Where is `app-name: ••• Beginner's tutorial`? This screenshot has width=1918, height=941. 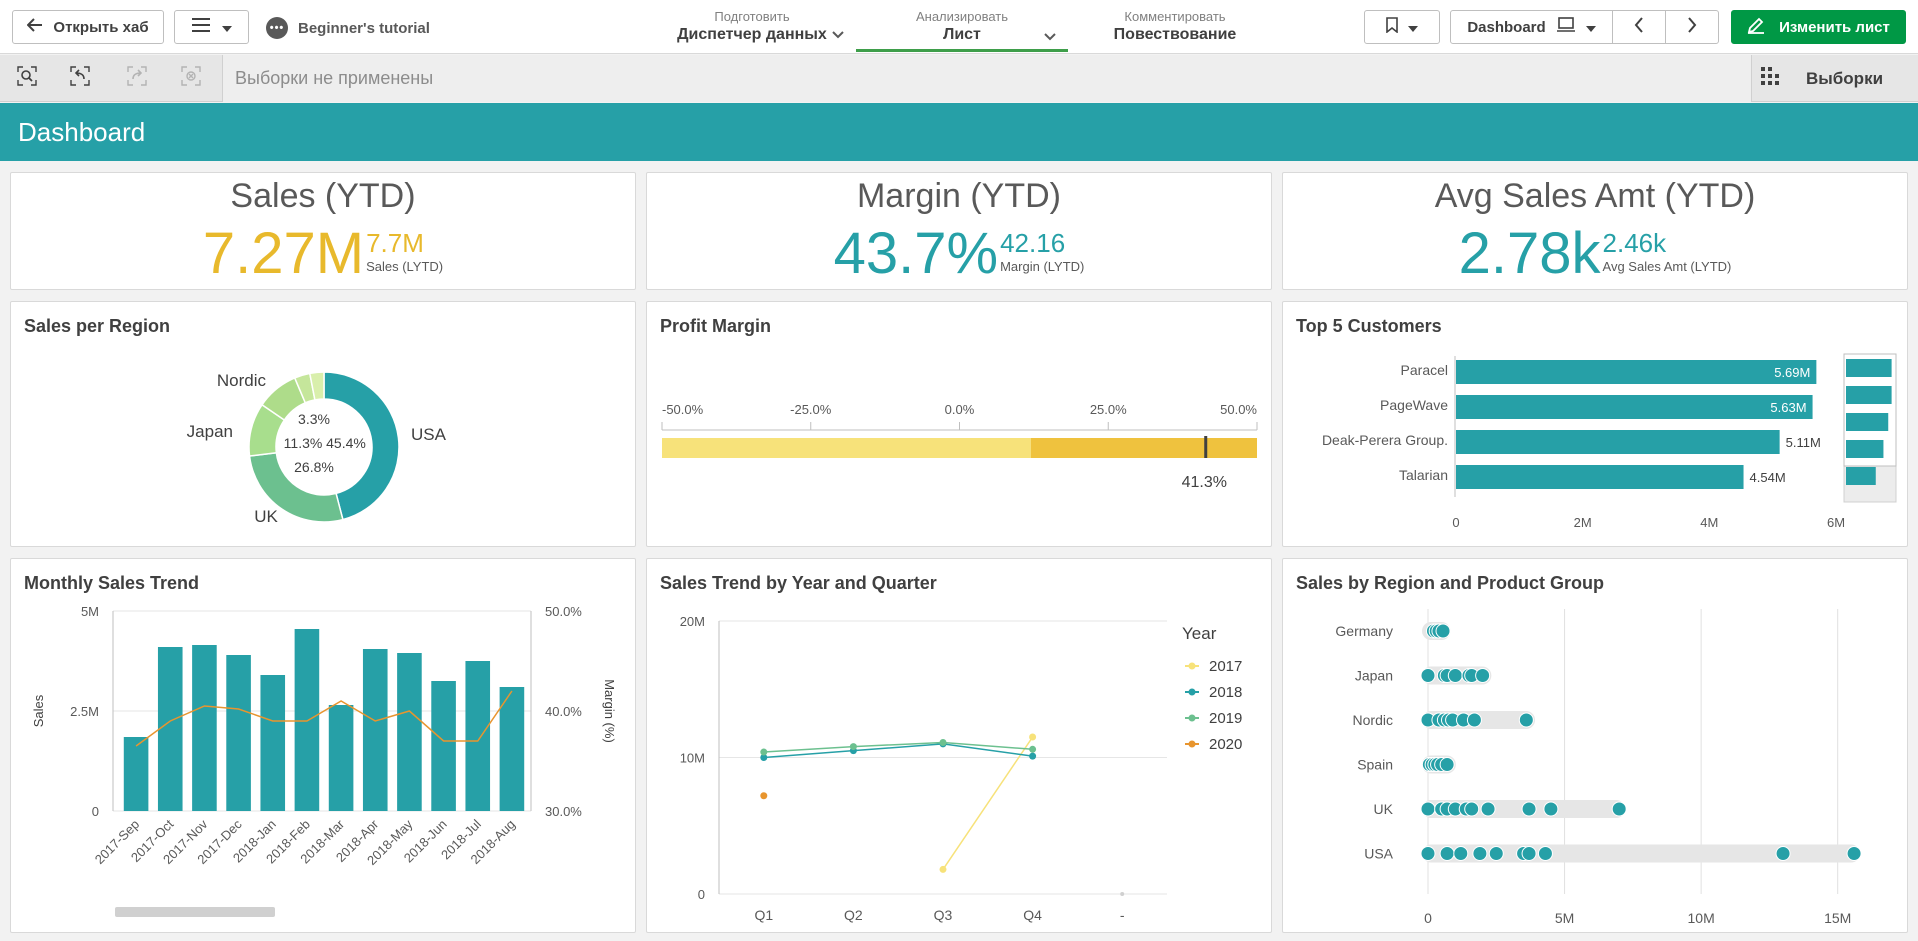 app-name: ••• Beginner's tutorial is located at coordinates (348, 28).